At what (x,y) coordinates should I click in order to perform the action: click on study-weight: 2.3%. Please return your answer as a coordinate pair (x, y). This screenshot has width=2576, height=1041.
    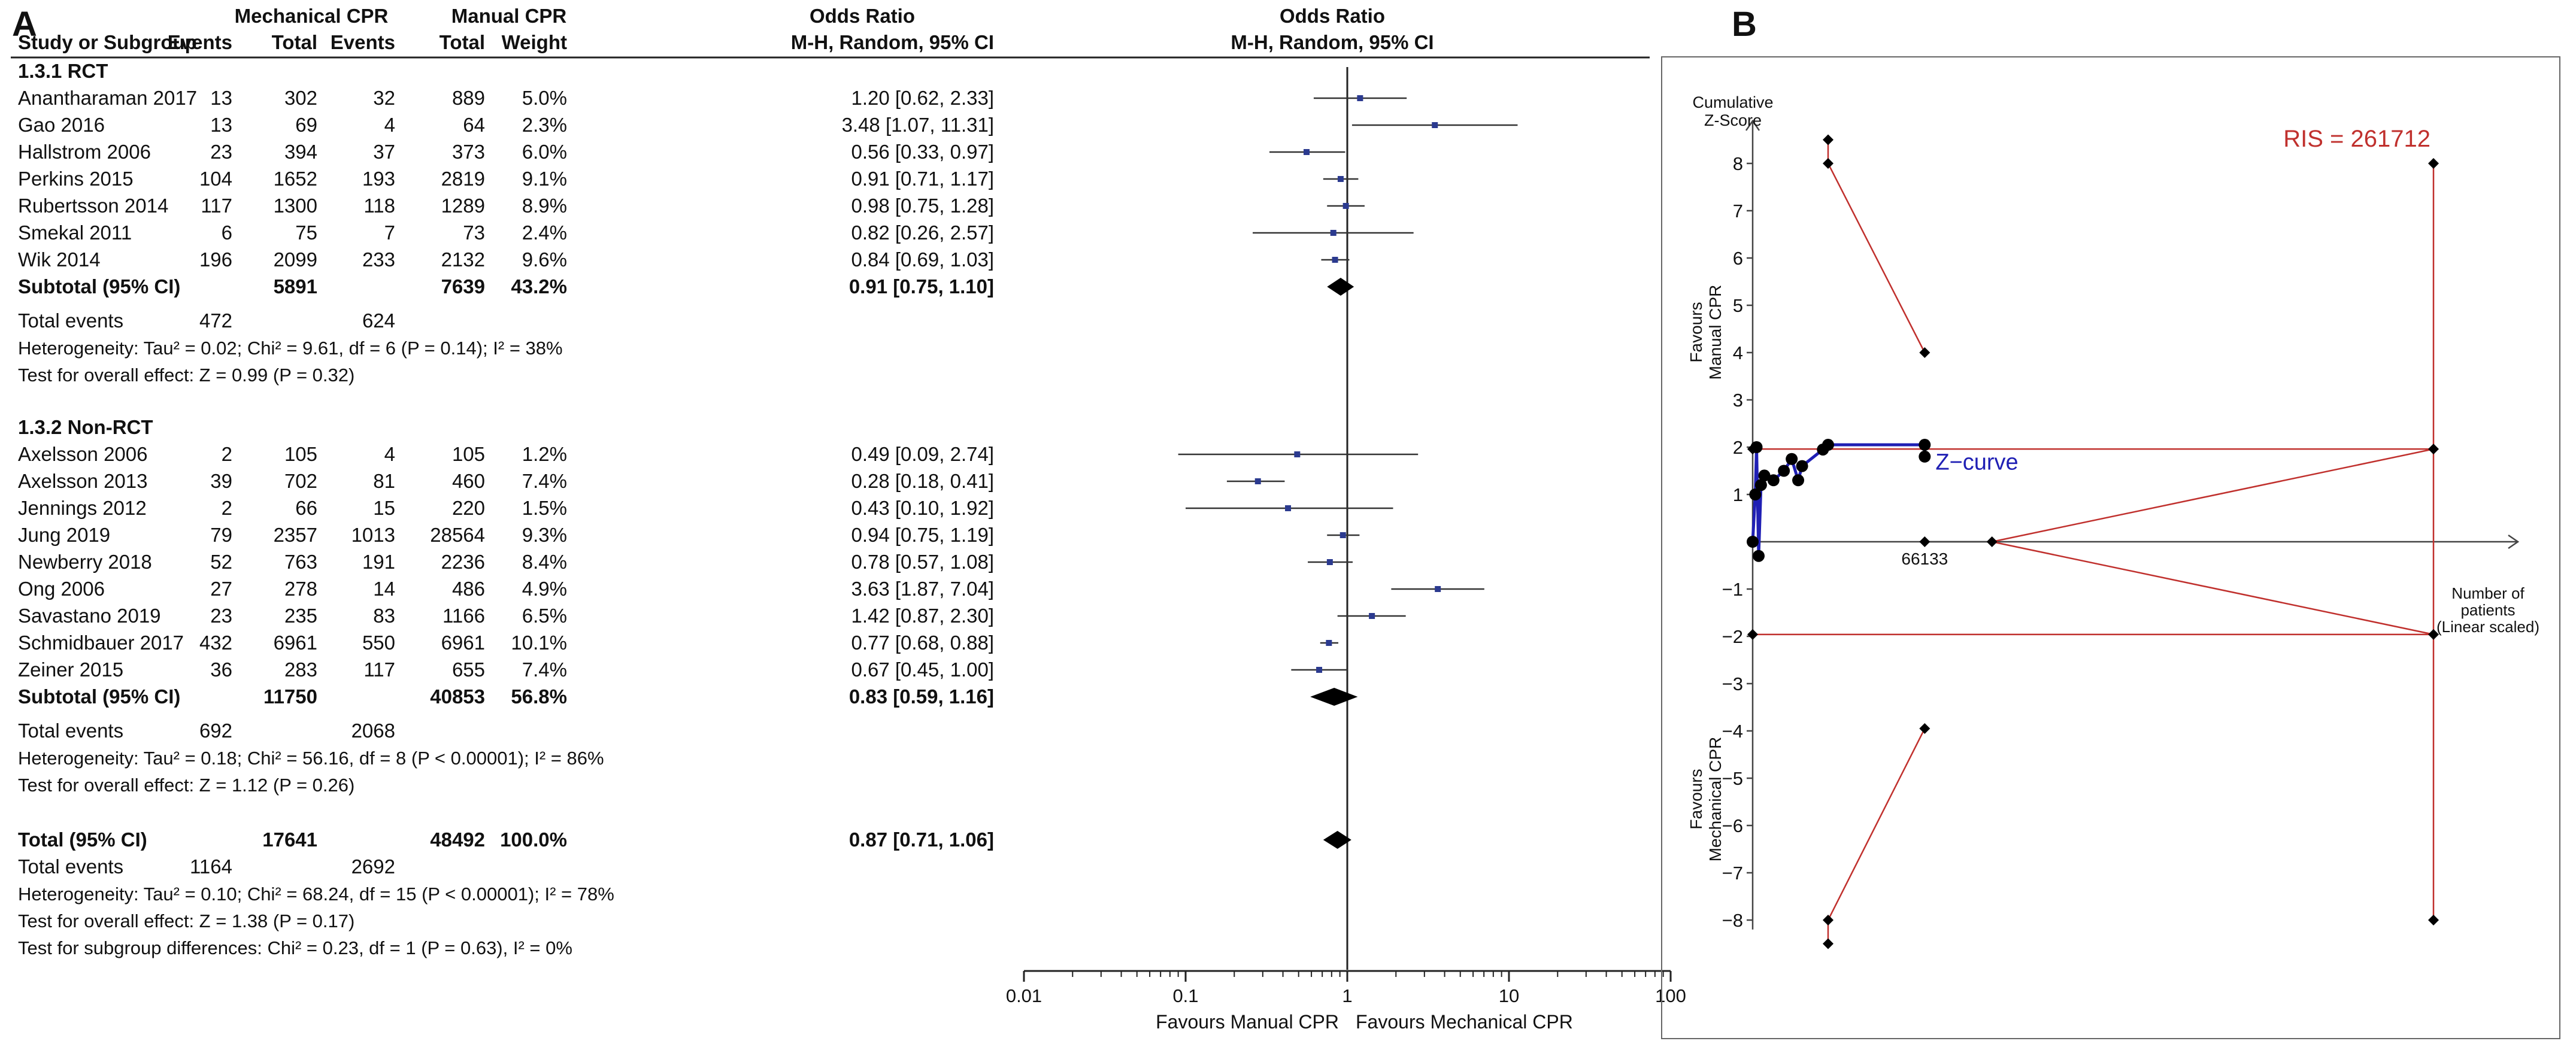
    Looking at the image, I should click on (544, 125).